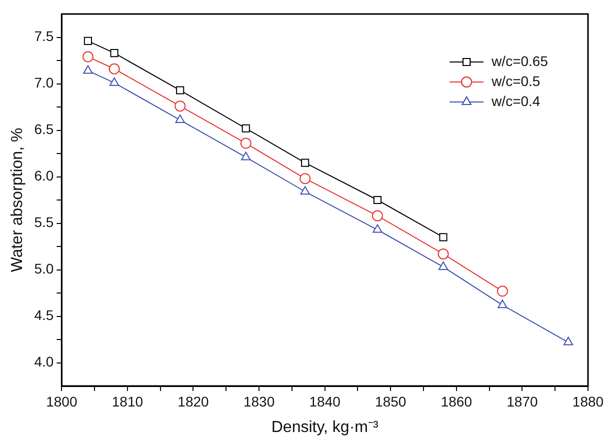 The image size is (610, 443). What do you see at coordinates (44, 222) in the screenshot?
I see `y-tick-label: 5.5` at bounding box center [44, 222].